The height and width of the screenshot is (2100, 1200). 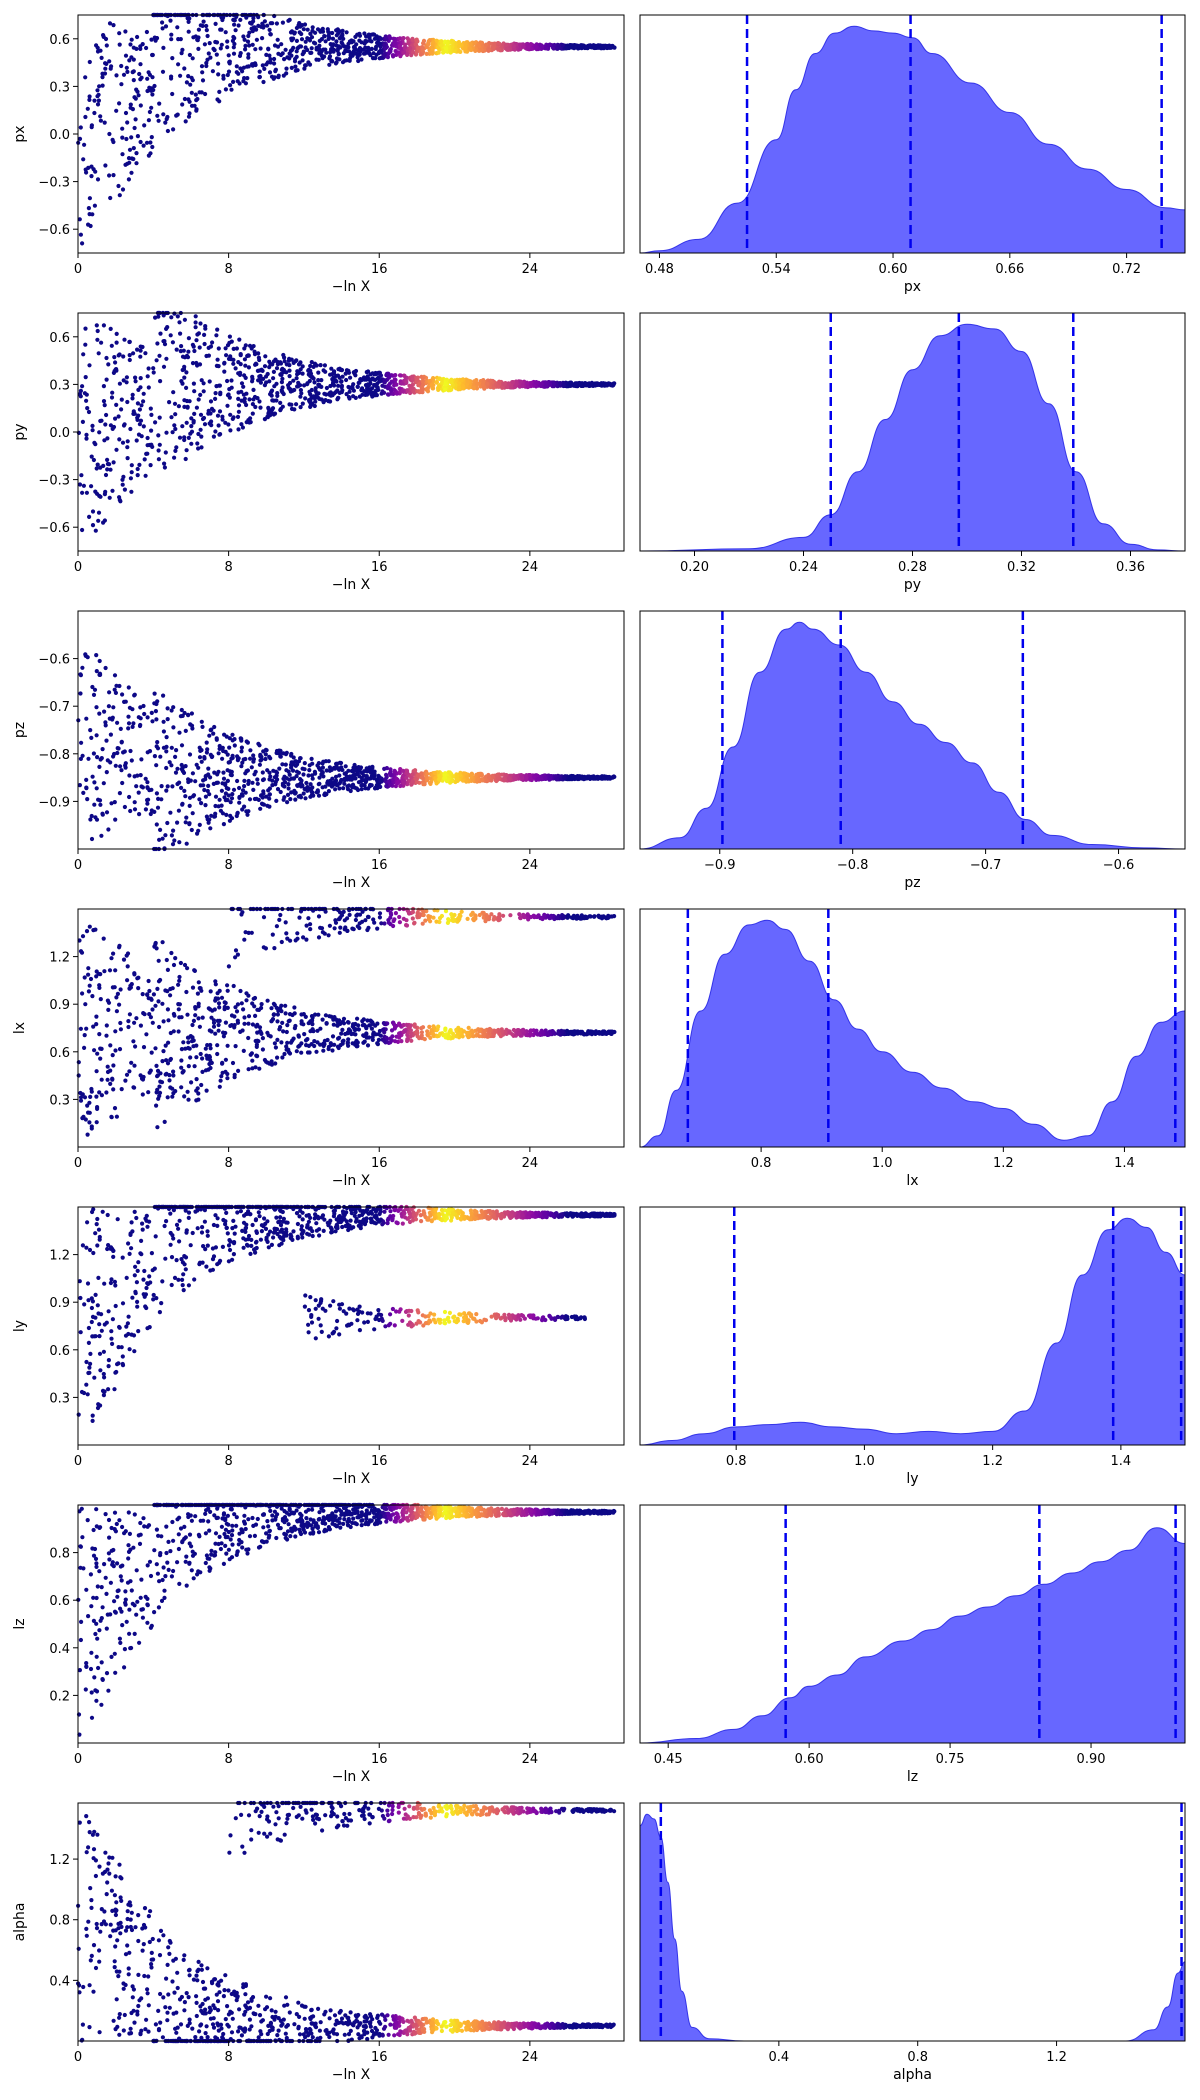 What do you see at coordinates (912, 567) in the screenshot?
I see `x-tick-label: 0.28` at bounding box center [912, 567].